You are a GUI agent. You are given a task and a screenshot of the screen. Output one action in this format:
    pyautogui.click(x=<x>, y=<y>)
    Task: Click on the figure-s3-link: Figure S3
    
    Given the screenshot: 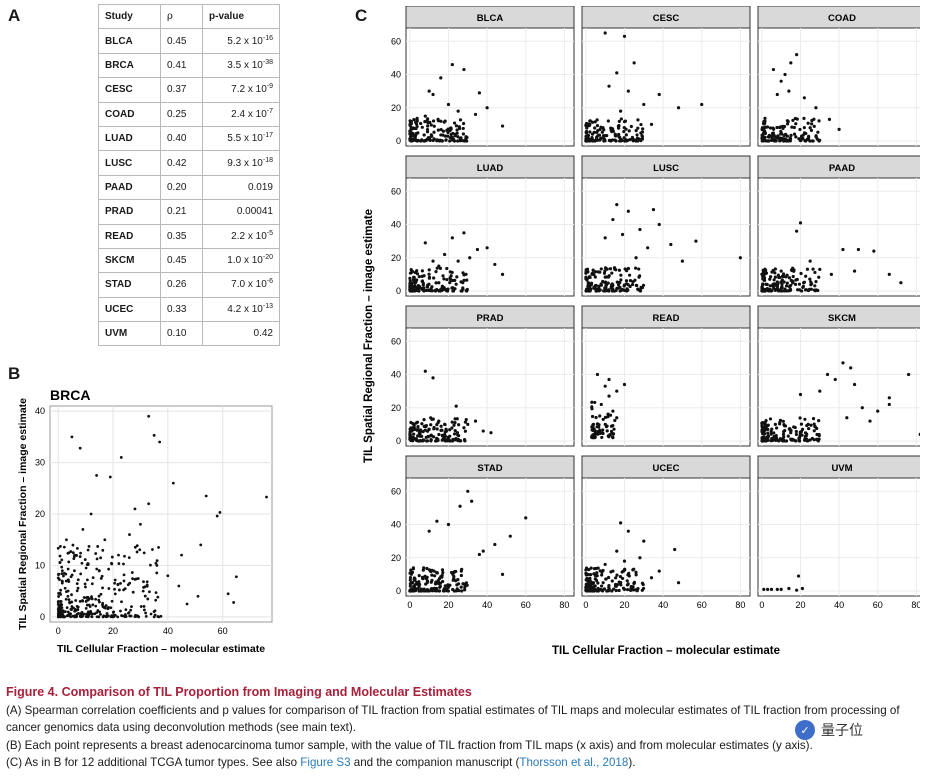 What is the action you would take?
    pyautogui.click(x=325, y=763)
    